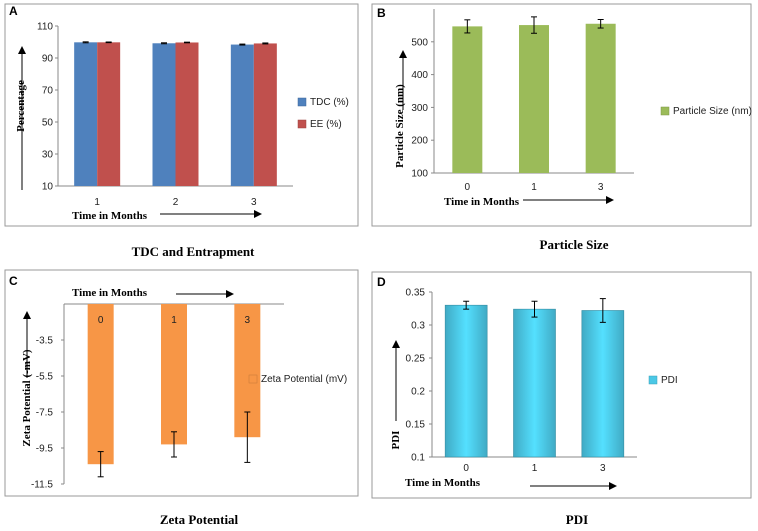 The height and width of the screenshot is (531, 758). Describe the element at coordinates (712, 111) in the screenshot. I see `legend-label: Particle Size (nm)` at that location.